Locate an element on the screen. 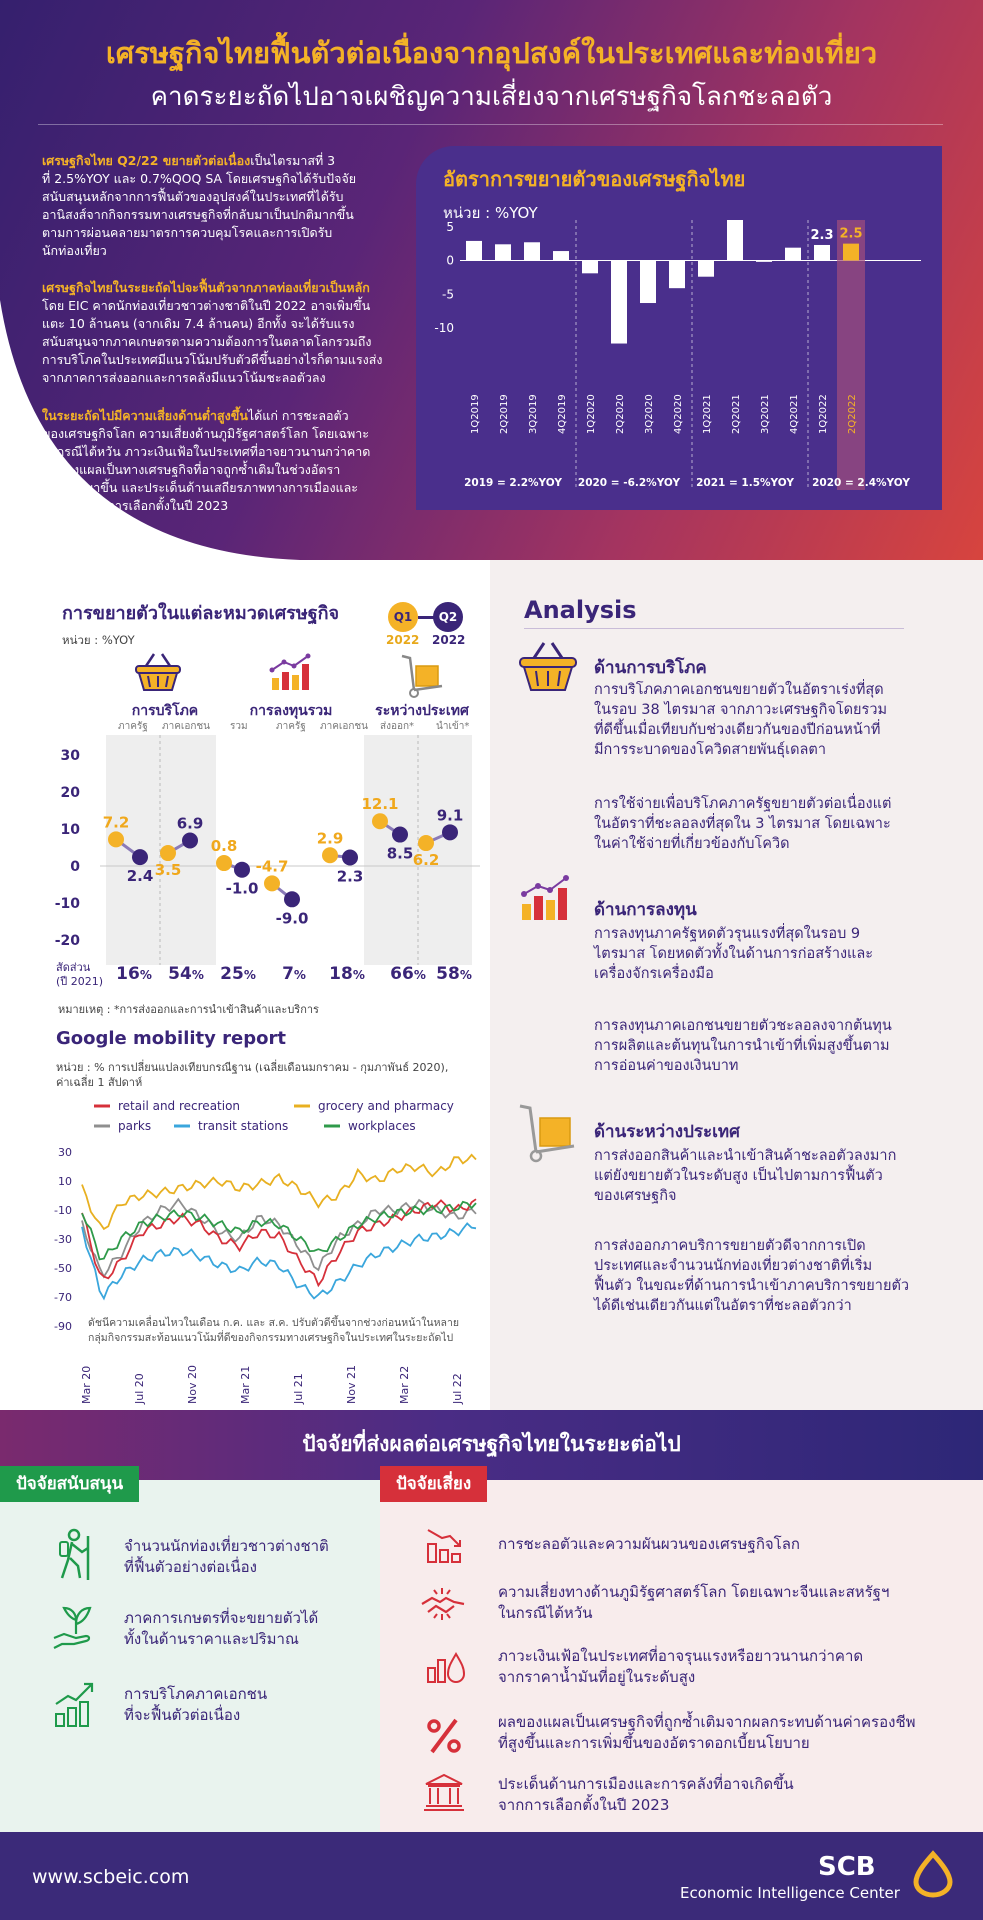 This screenshot has width=983, height=1920. x-tick-label: 3Q2021 is located at coordinates (765, 414).